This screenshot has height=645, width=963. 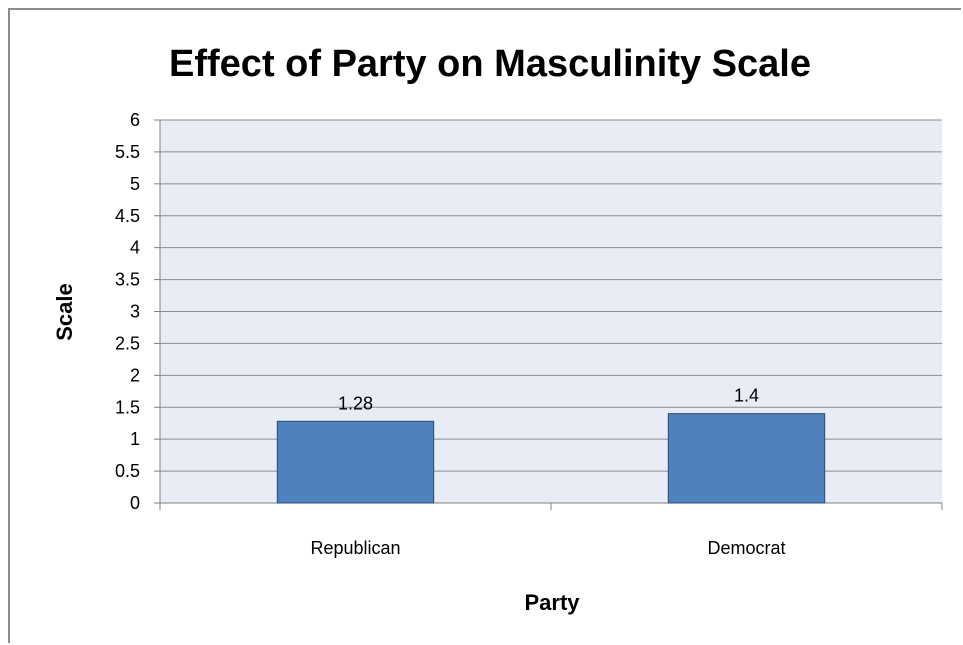 What do you see at coordinates (355, 548) in the screenshot?
I see `x-tick-label: Republican` at bounding box center [355, 548].